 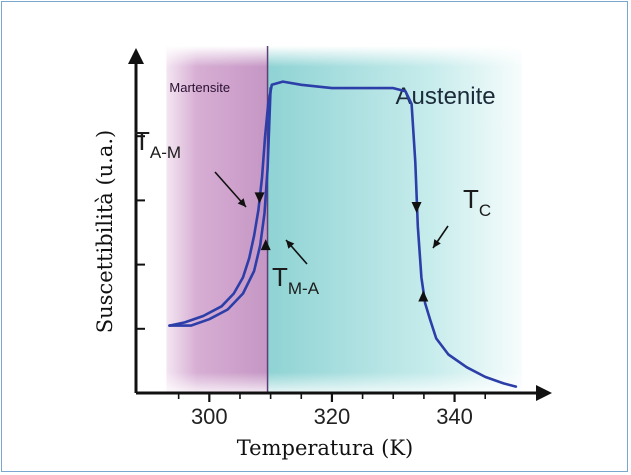 I want to click on annotation-1: TA-M, so click(x=157, y=144).